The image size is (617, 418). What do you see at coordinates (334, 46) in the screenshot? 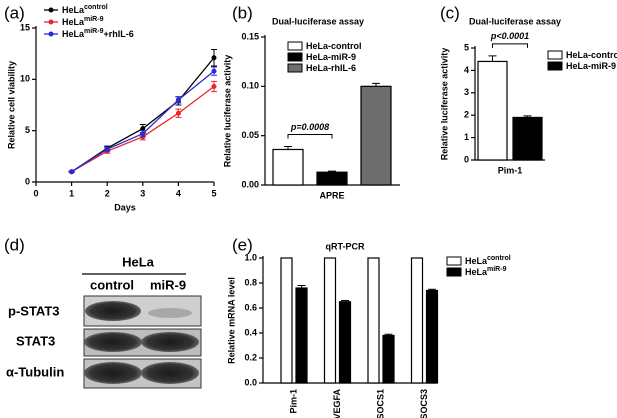
I see `legend-label: HeLa-control` at bounding box center [334, 46].